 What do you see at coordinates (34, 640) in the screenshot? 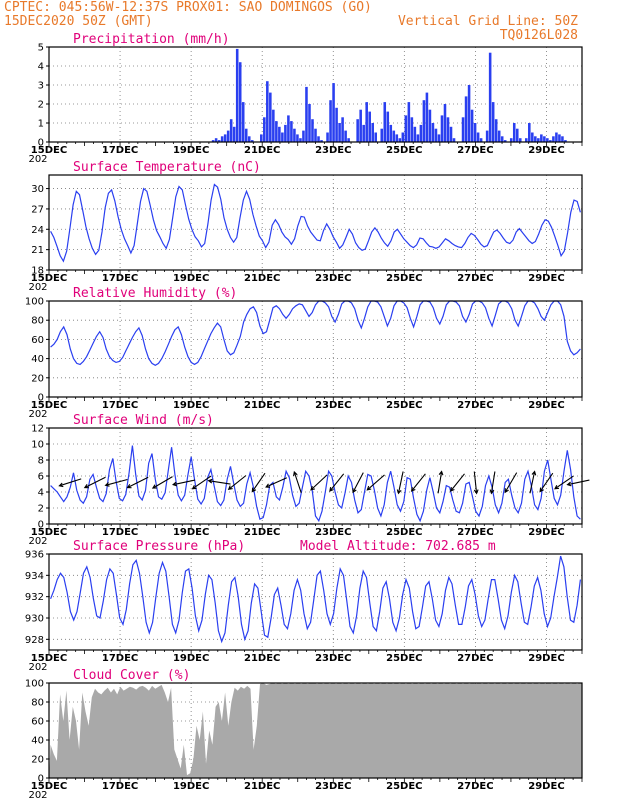
I see `y-tick-label: 928` at bounding box center [34, 640].